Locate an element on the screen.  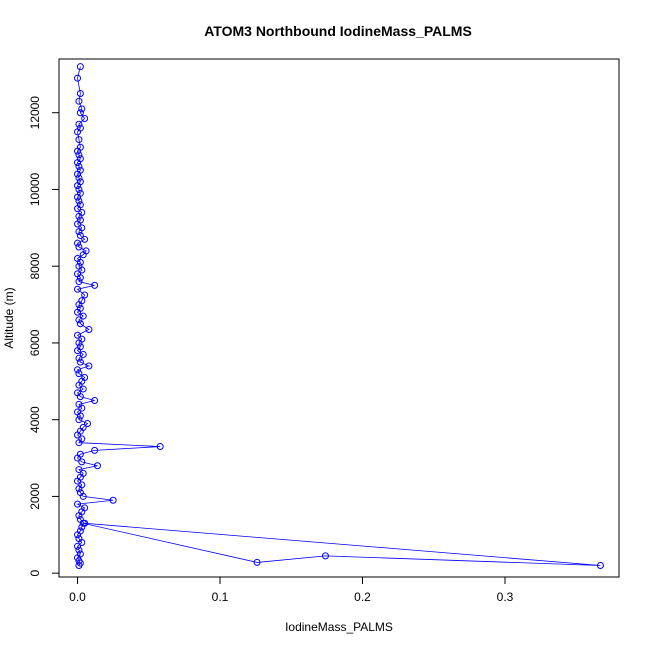
y-tick-label: 10000 is located at coordinates (35, 189).